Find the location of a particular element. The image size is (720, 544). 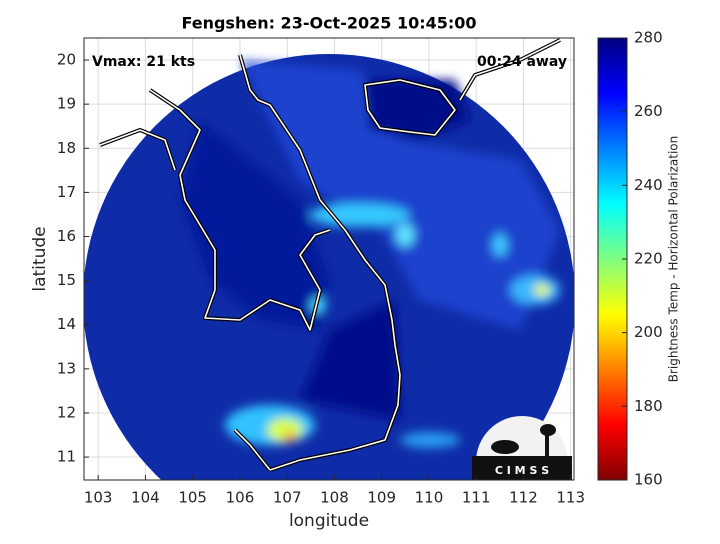

colorbar-tick-label: 260 is located at coordinates (648, 111).